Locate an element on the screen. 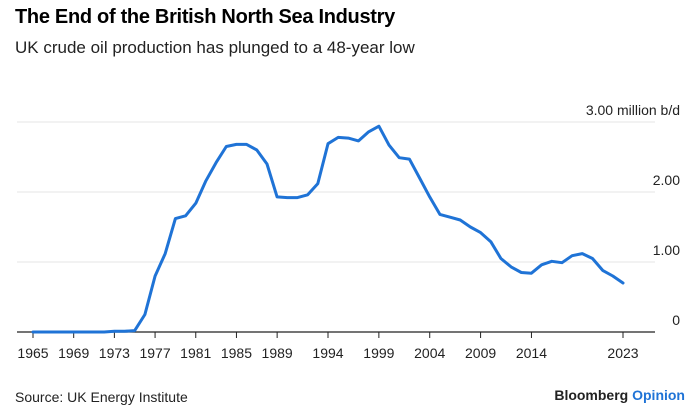 The height and width of the screenshot is (419, 700). x-tick-label: 1999 is located at coordinates (378, 353).